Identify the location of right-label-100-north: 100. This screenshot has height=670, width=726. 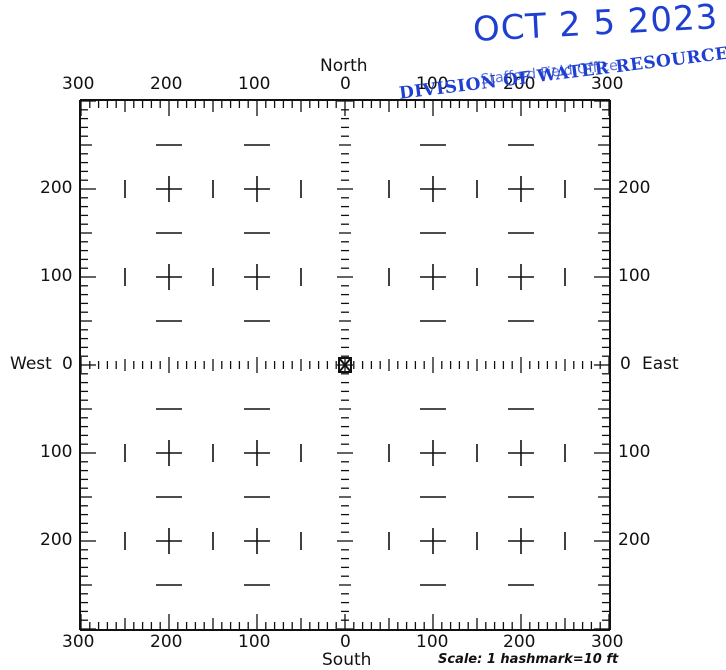
(634, 276).